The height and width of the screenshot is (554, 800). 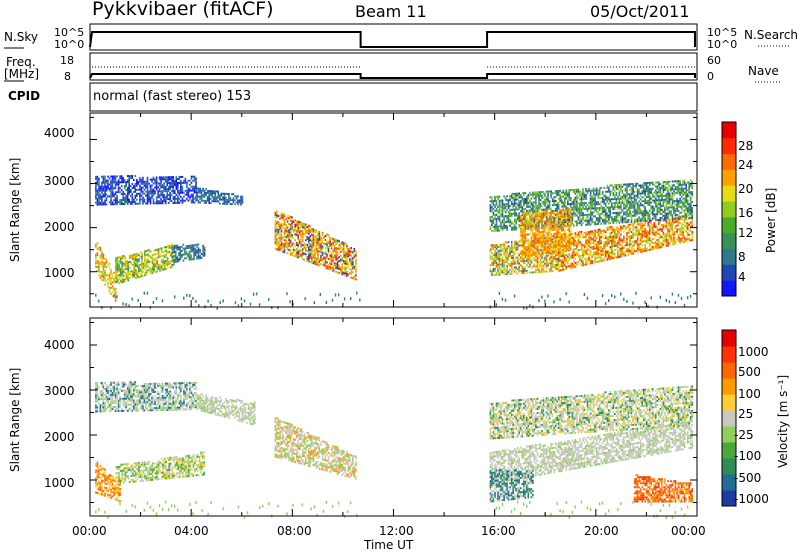 What do you see at coordinates (183, 10) in the screenshot?
I see `station-title: Pykkvibaer (fitACF)` at bounding box center [183, 10].